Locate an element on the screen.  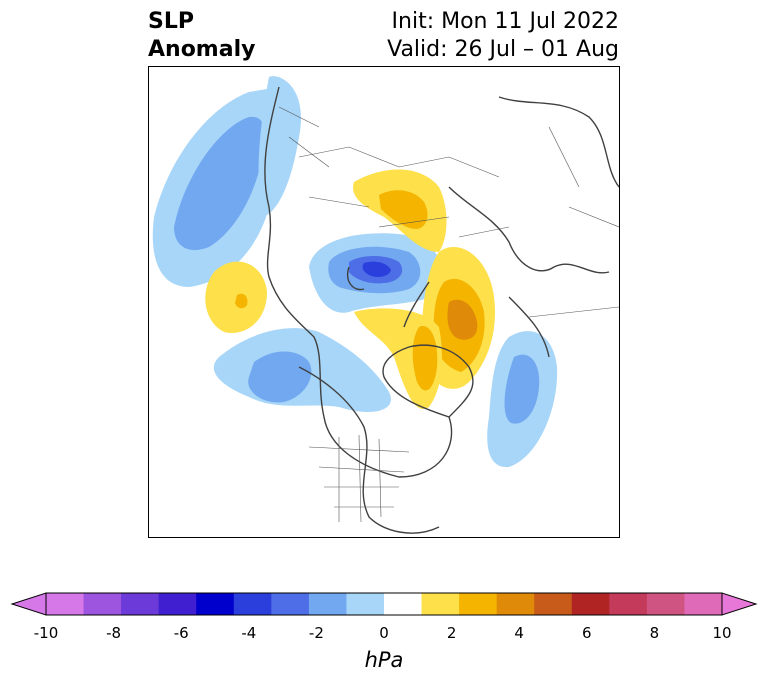
positive-anomaly-north-pacific is located at coordinates (236, 297).